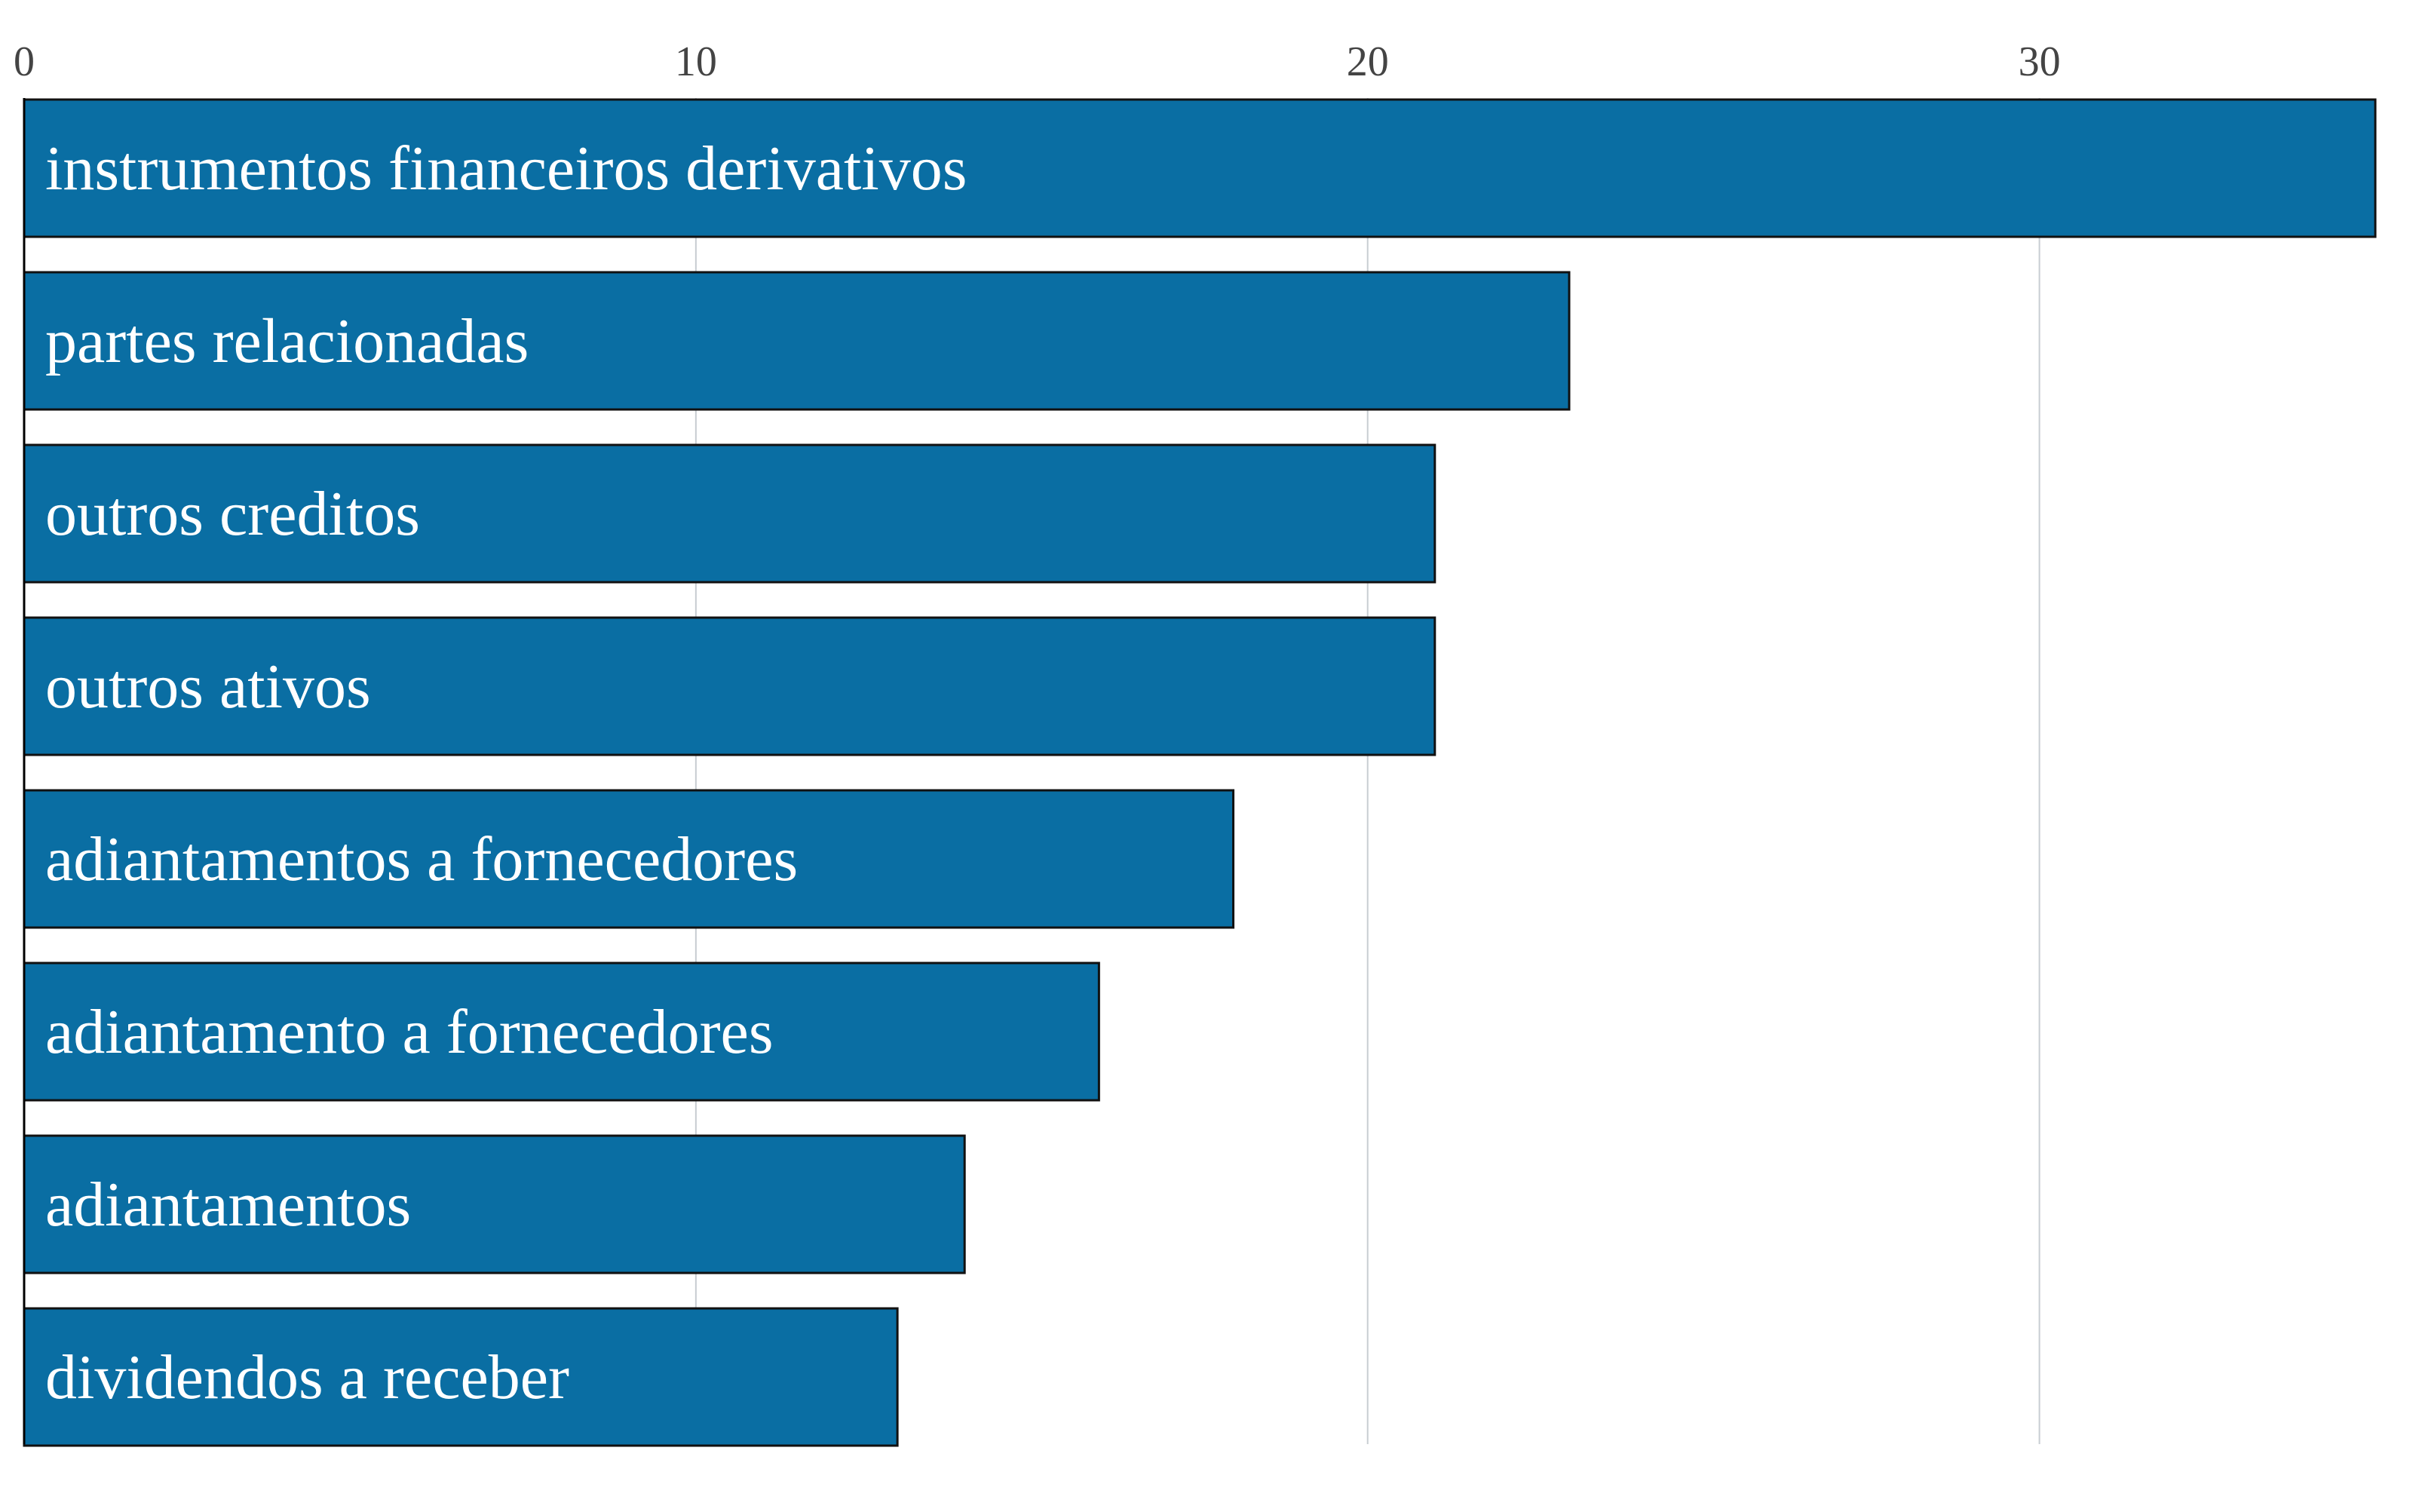 Image resolution: width=2413 pixels, height=1512 pixels. Describe the element at coordinates (307, 1377) in the screenshot. I see `bar-label: dividendos a receber` at that location.